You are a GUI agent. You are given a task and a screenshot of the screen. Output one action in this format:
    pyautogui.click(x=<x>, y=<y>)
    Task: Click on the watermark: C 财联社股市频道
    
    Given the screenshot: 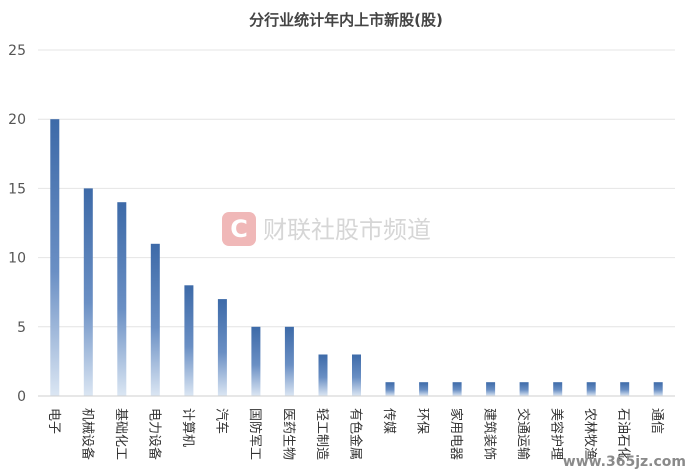 What is the action you would take?
    pyautogui.click(x=326, y=229)
    